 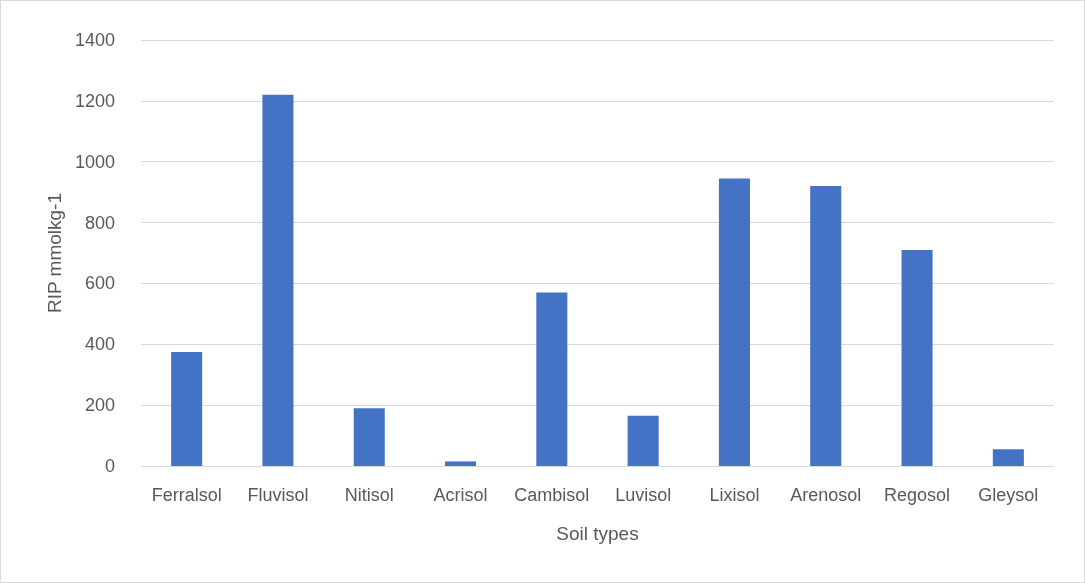 I want to click on y-tick-label: 600, so click(x=99, y=283).